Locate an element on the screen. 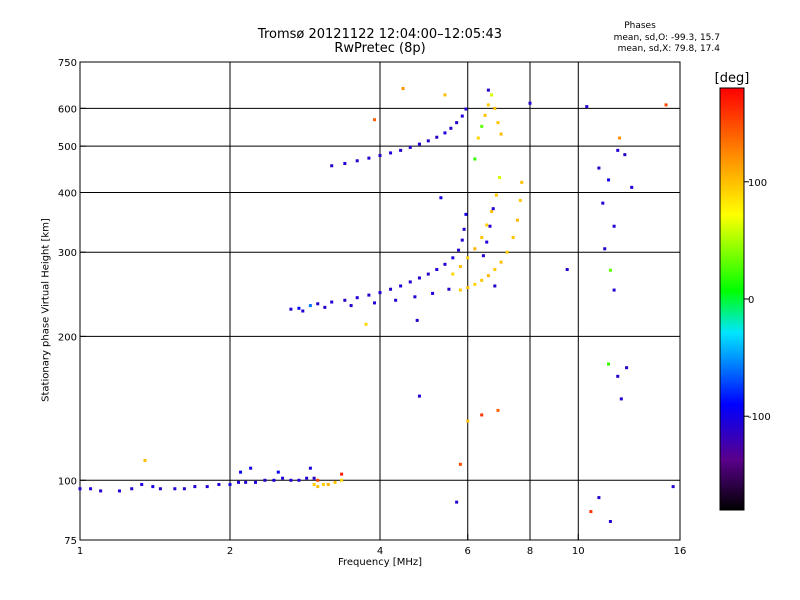  y-axis-label: Stationary phase Virtual Height [km] is located at coordinates (46, 310).